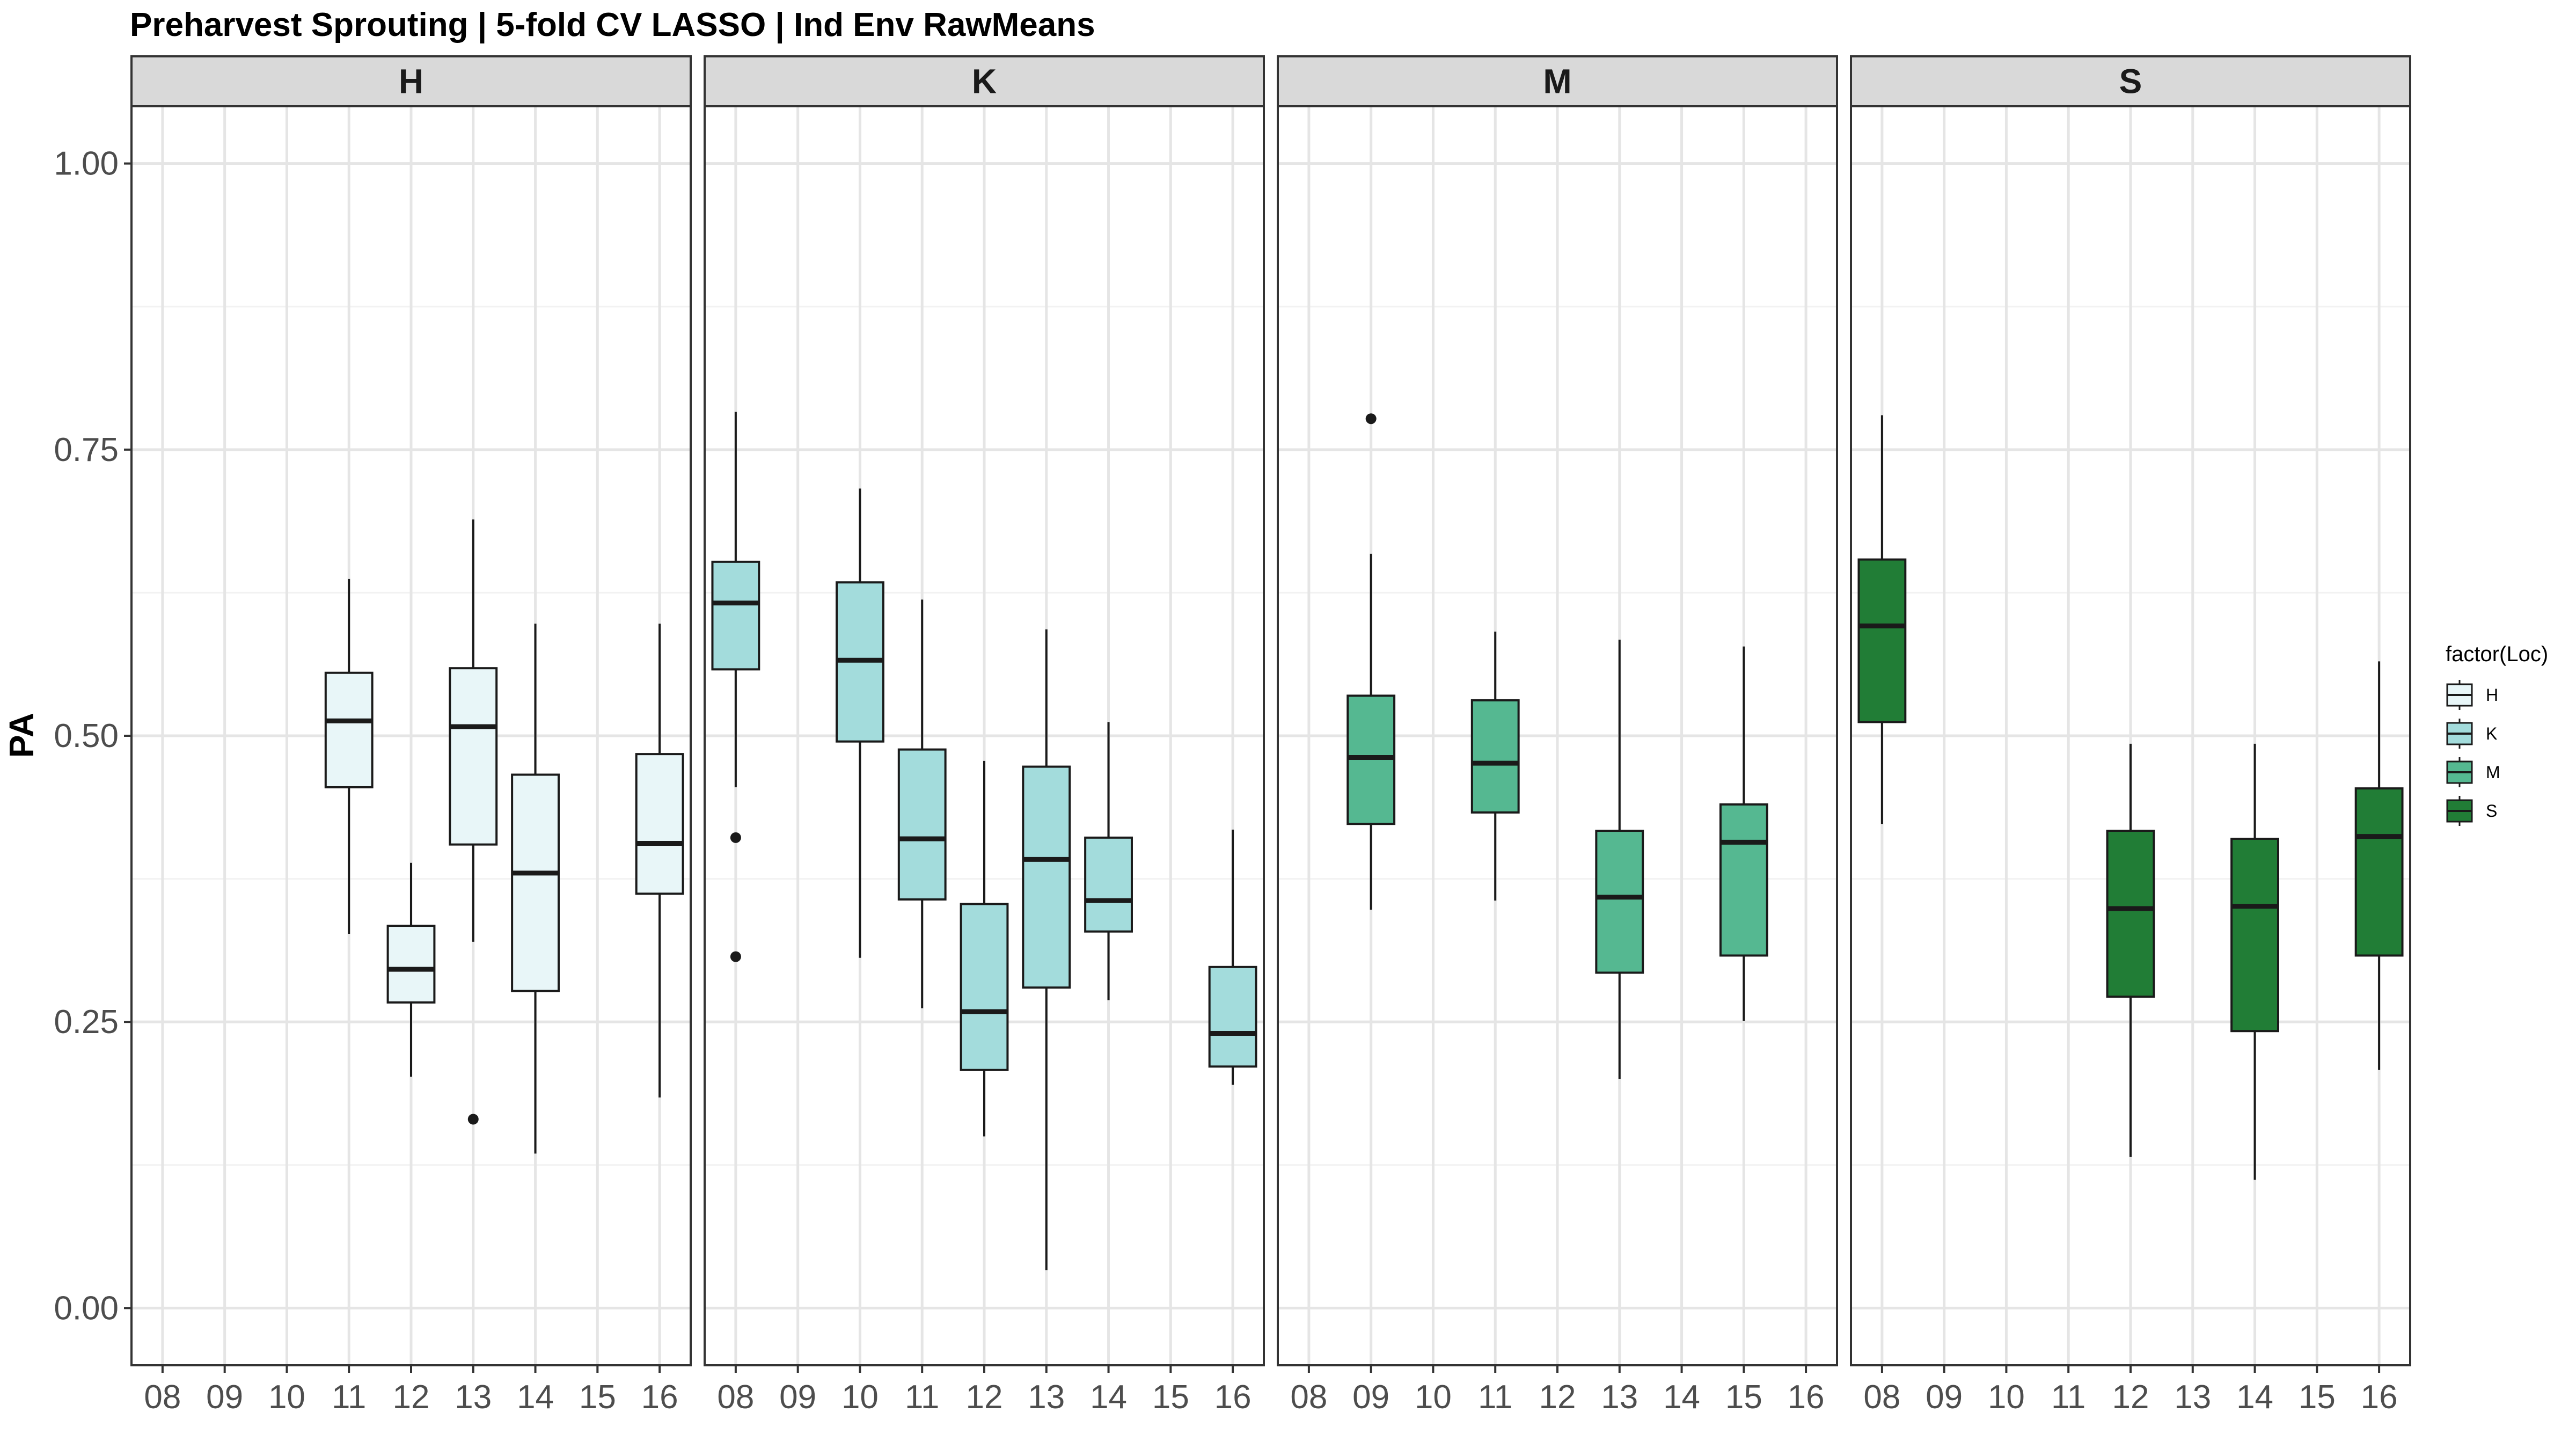 The width and height of the screenshot is (2576, 1449). Describe the element at coordinates (2491, 733) in the screenshot. I see `legend-label: K` at that location.